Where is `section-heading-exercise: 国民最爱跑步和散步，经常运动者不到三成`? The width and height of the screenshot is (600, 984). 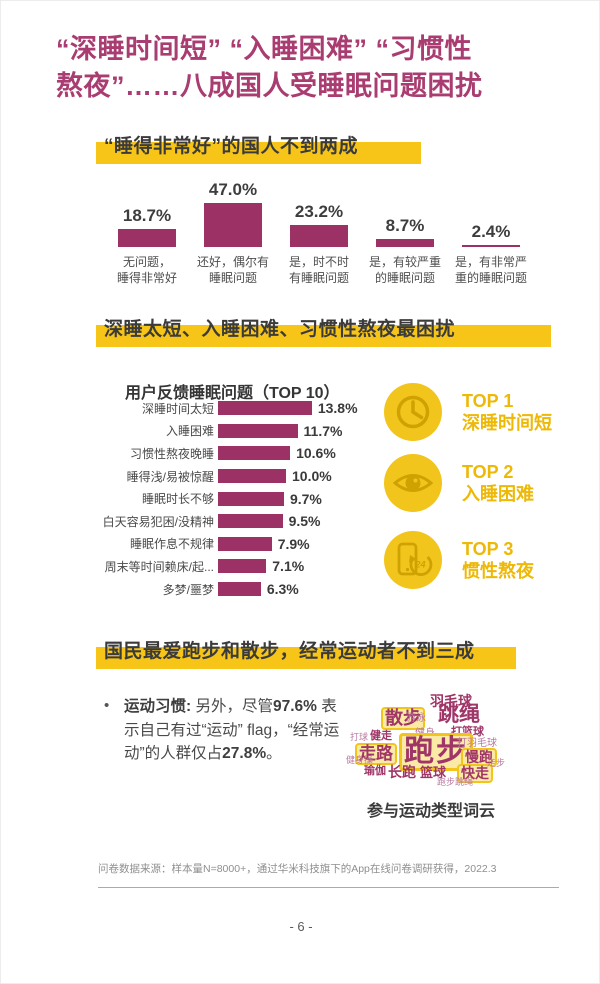
section-heading-exercise: 国民最爱跑步和散步，经常运动者不到三成 is located at coordinates (306, 653).